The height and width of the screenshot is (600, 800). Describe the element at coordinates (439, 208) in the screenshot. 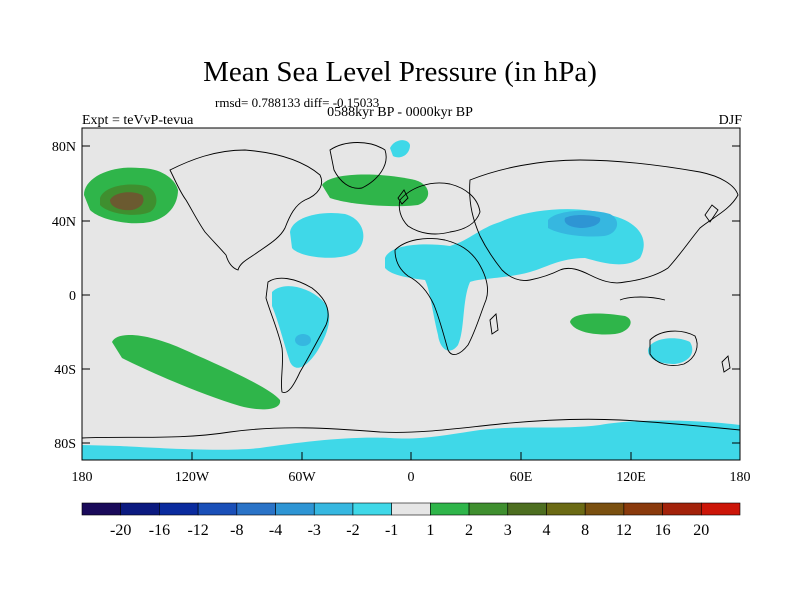

I see `coast-europe` at that location.